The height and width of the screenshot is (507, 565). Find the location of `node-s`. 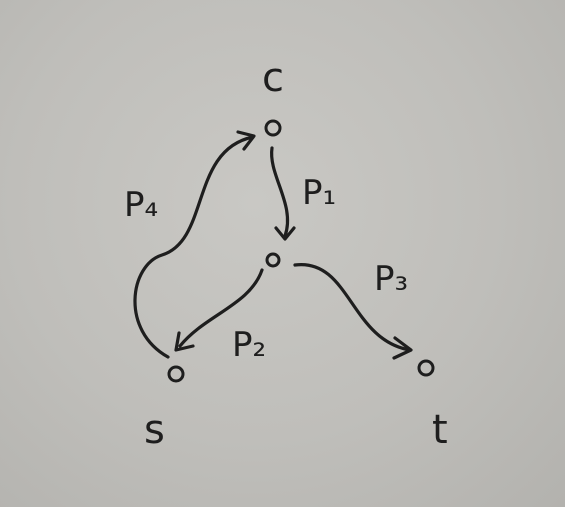

node-s is located at coordinates (176, 374).